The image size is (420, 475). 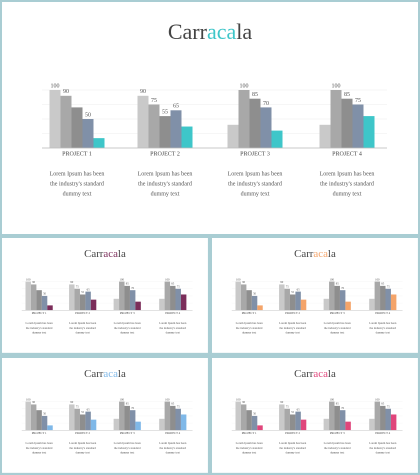 I want to click on title-part: la, so click(x=122, y=253).